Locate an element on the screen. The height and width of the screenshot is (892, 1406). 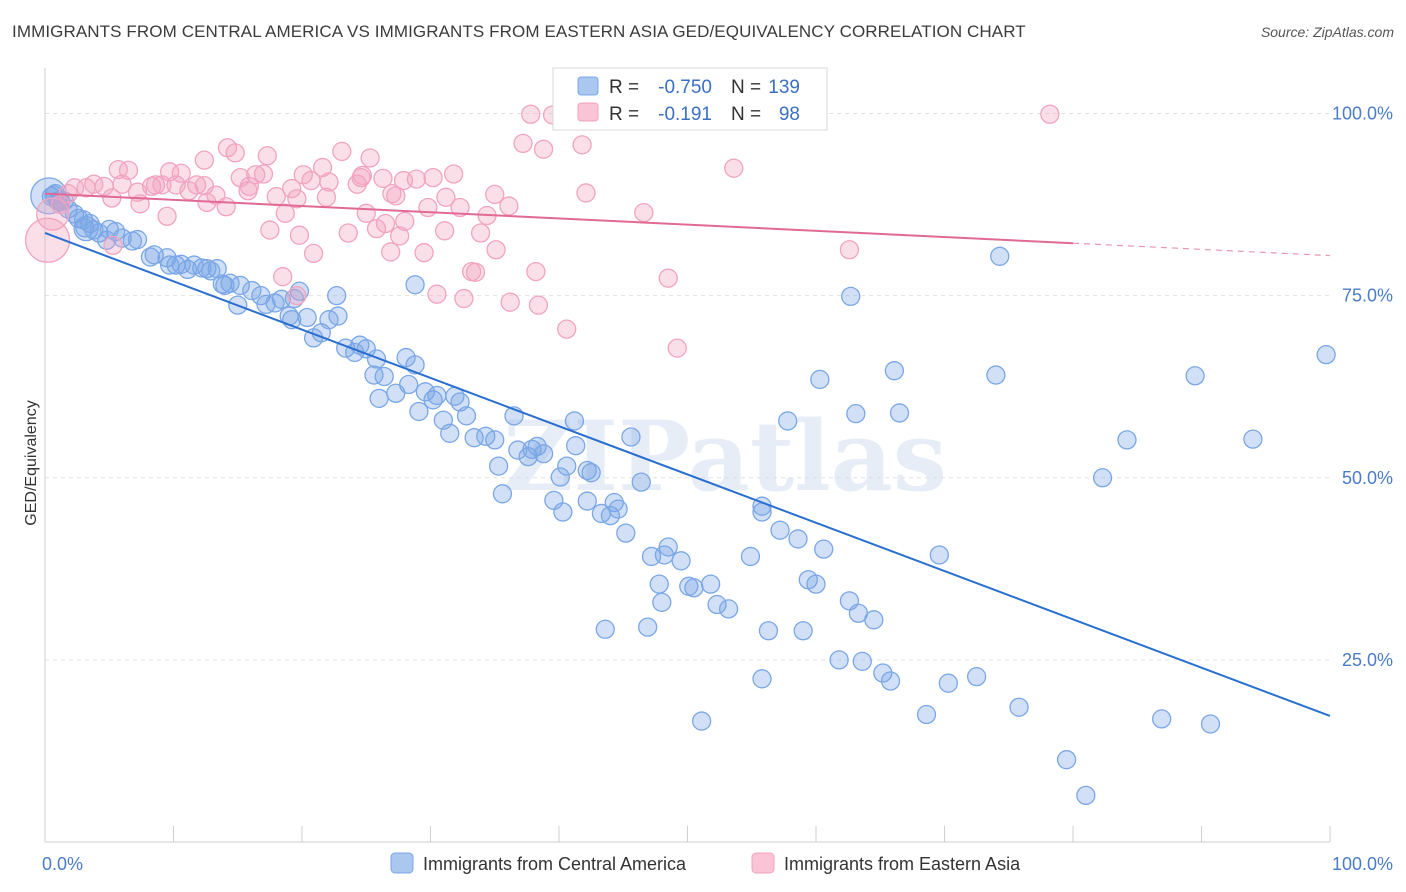
stats-swatch-central-america is located at coordinates (588, 86).